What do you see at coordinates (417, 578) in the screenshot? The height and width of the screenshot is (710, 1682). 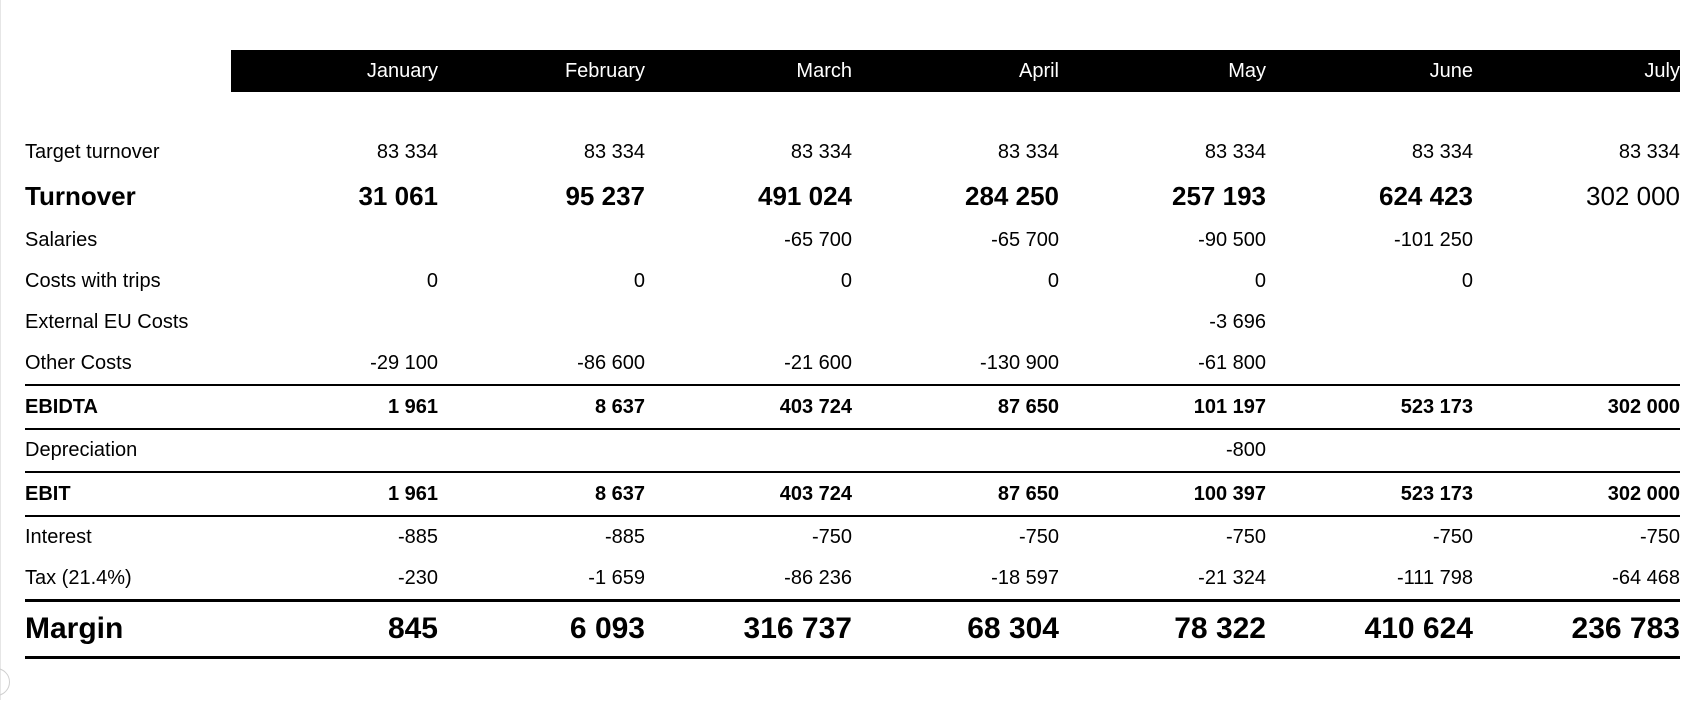 I see `value-cell: -230` at bounding box center [417, 578].